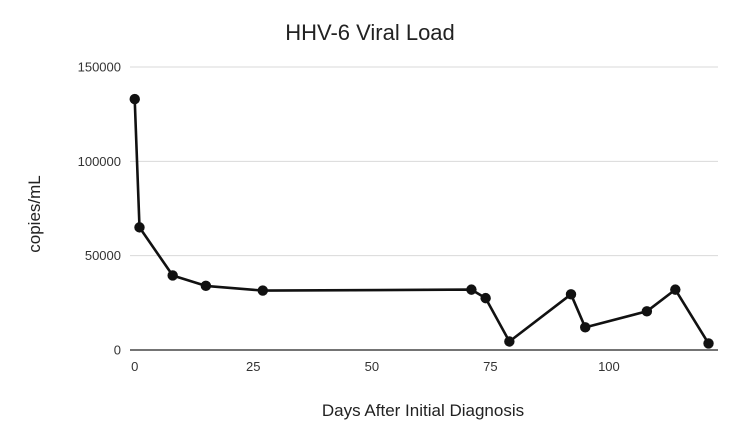 The height and width of the screenshot is (440, 740). I want to click on y-tick-label: 150000, so click(99, 67).